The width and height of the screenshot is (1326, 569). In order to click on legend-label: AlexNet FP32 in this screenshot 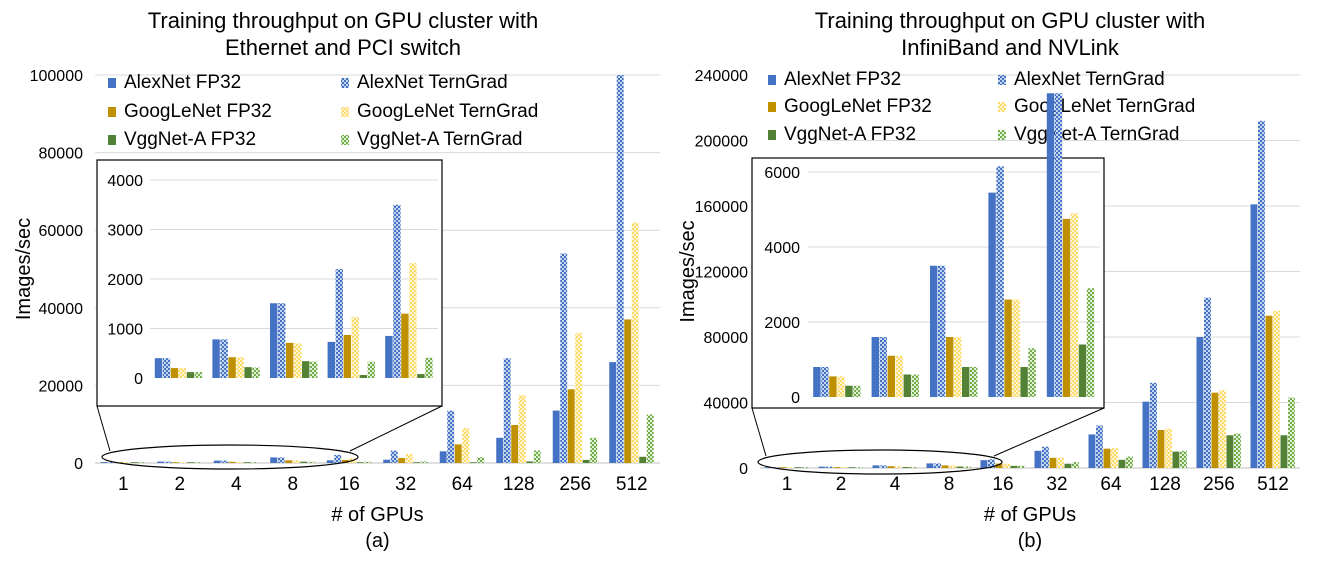, I will do `click(842, 79)`.